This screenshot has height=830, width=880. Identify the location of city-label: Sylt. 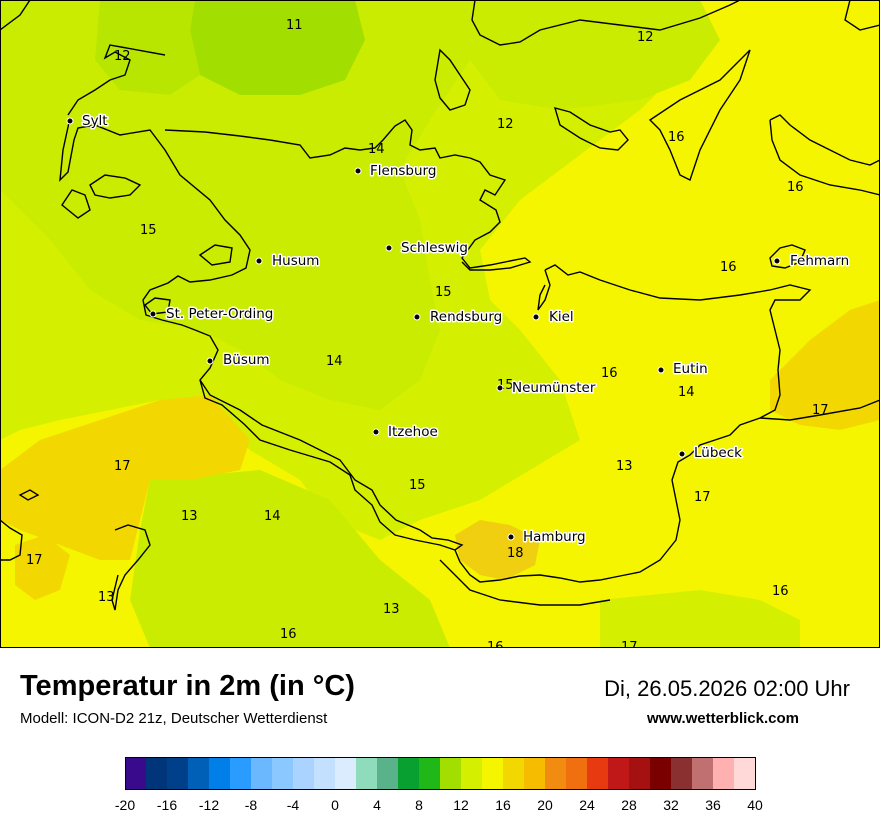
(95, 121).